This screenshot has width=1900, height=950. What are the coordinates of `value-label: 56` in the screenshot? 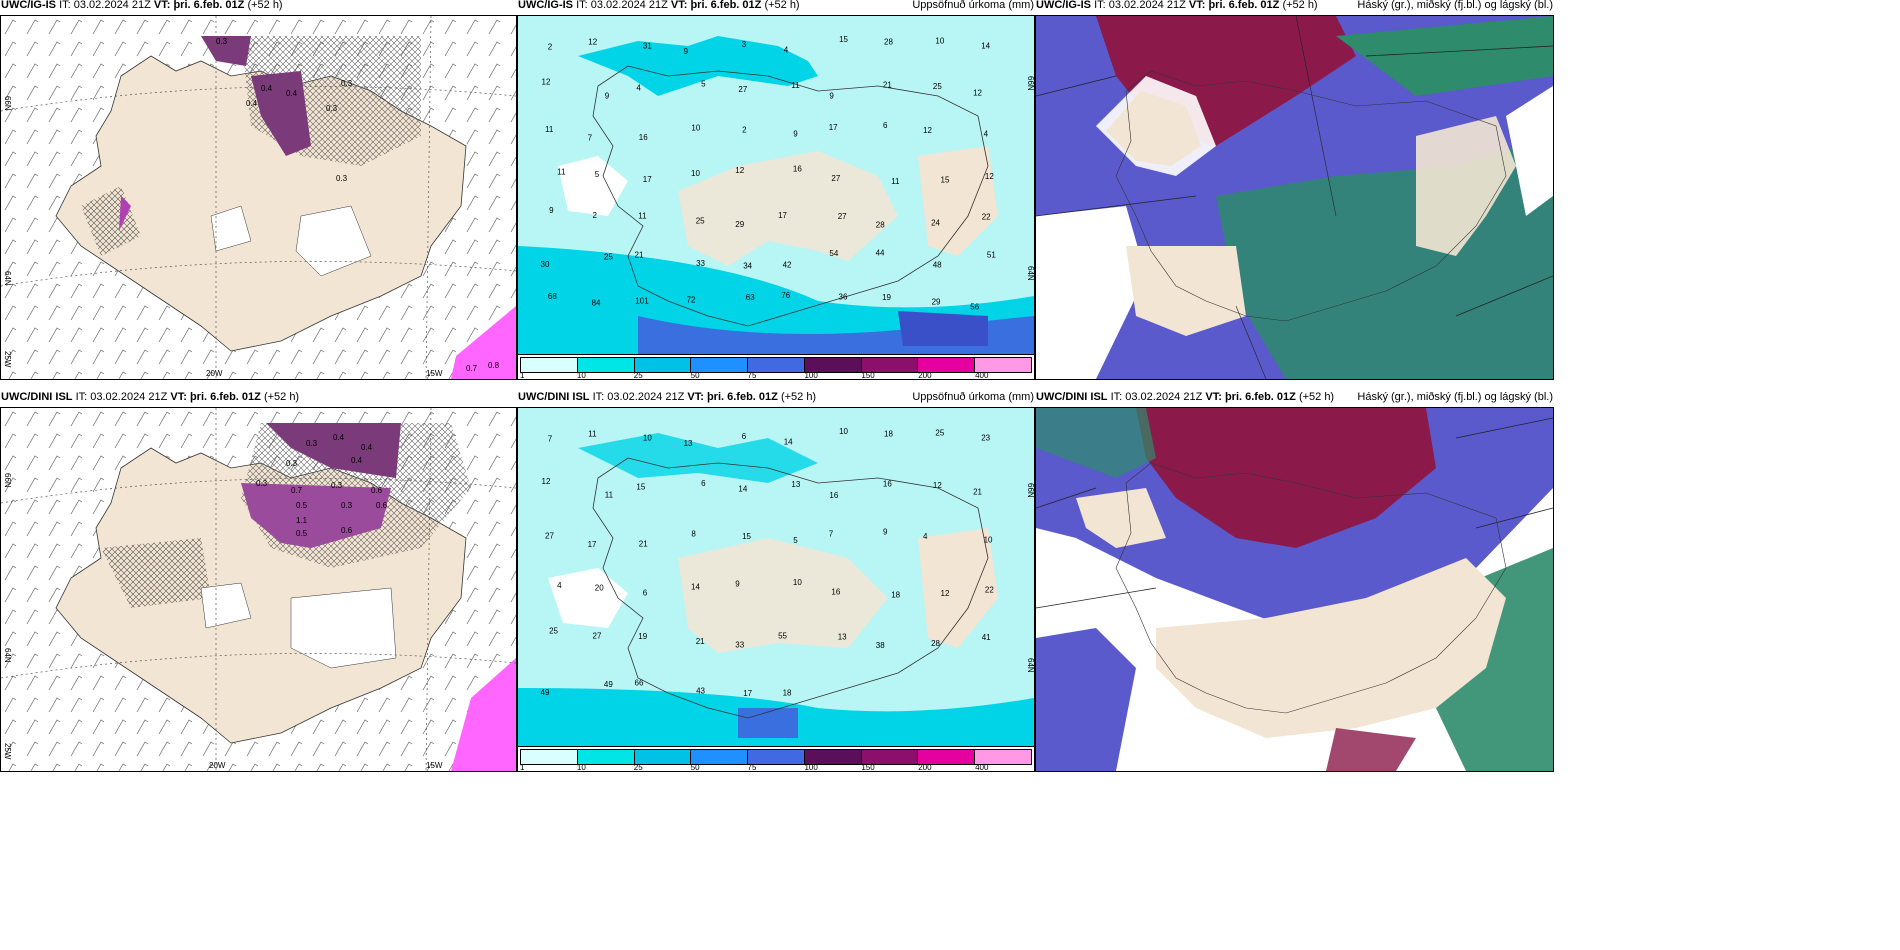 It's located at (974, 307).